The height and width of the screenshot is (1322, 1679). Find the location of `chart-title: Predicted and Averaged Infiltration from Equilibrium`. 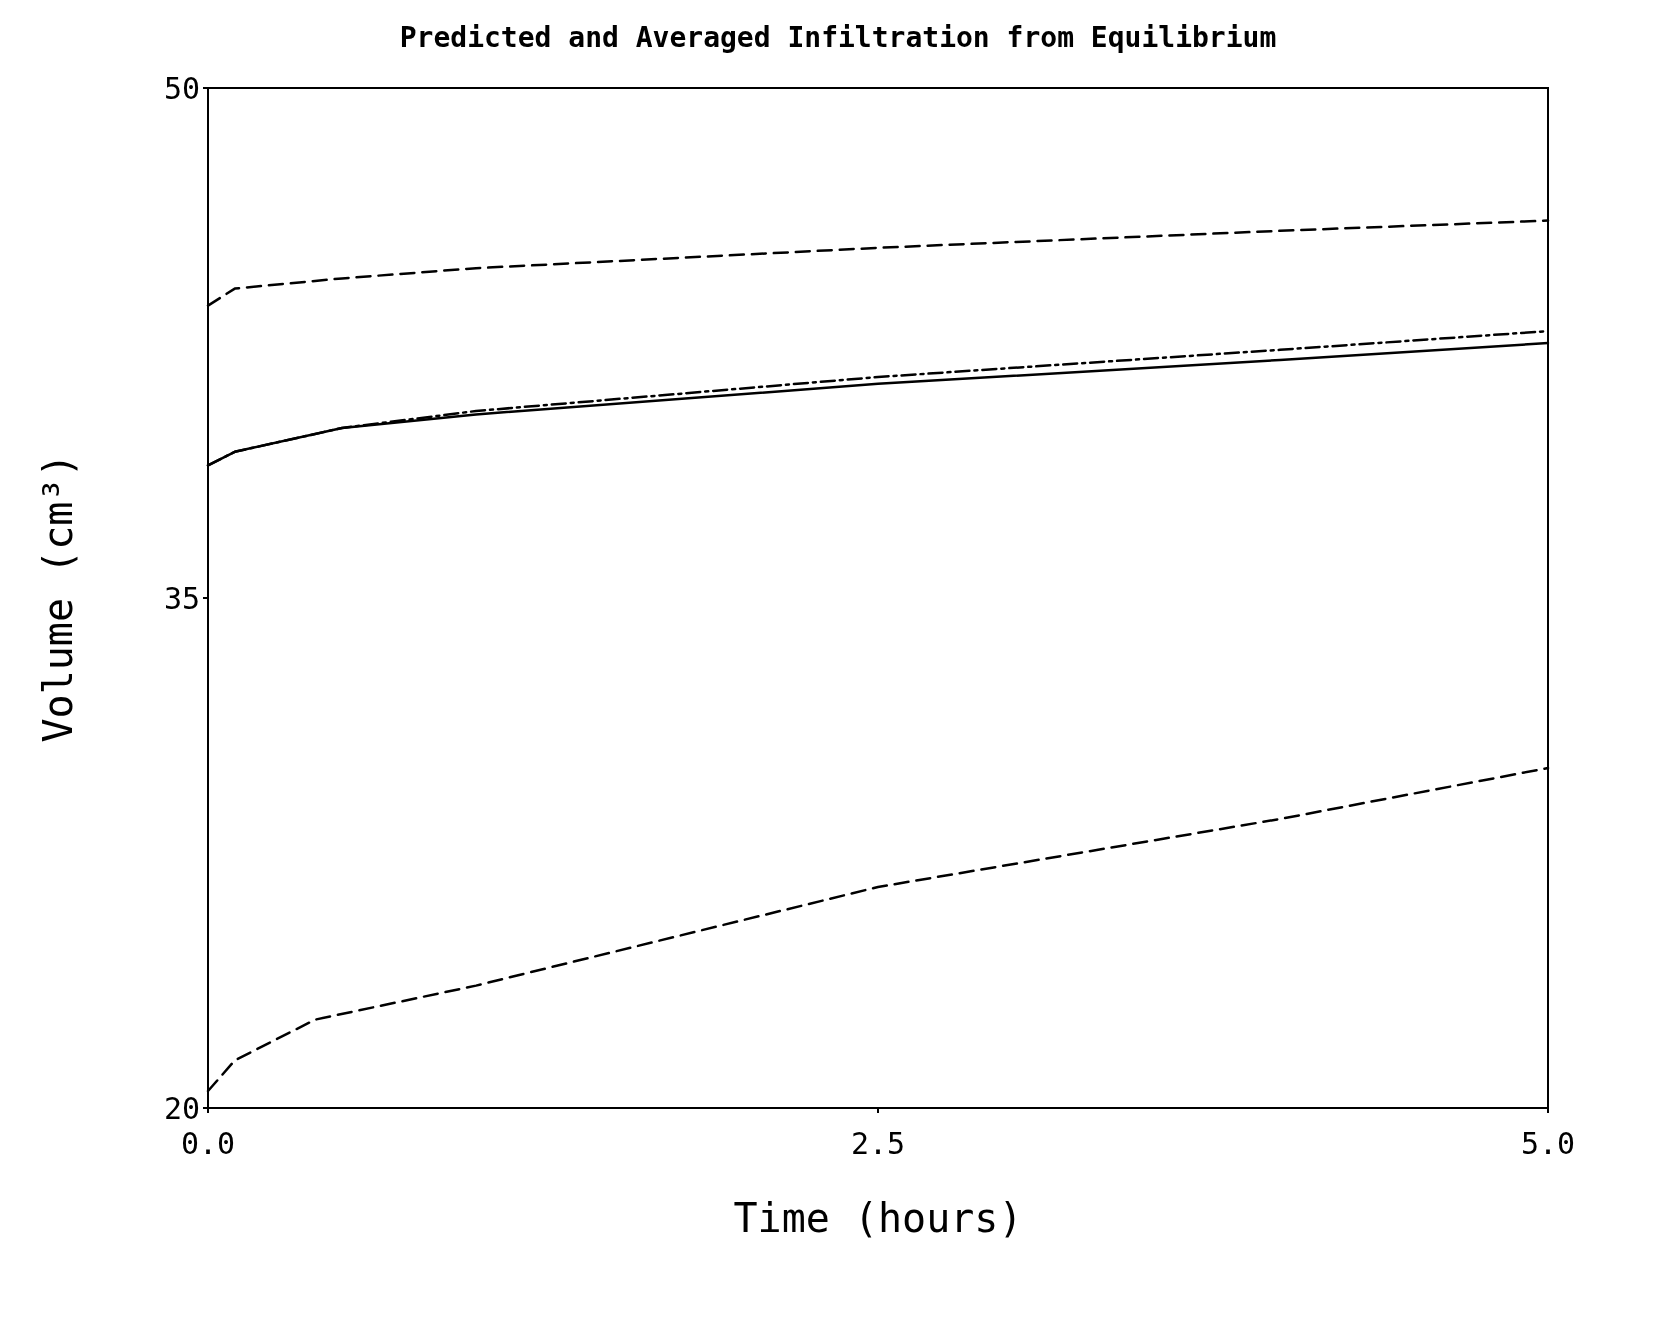

chart-title: Predicted and Averaged Infiltration from Equilibrium is located at coordinates (838, 37).